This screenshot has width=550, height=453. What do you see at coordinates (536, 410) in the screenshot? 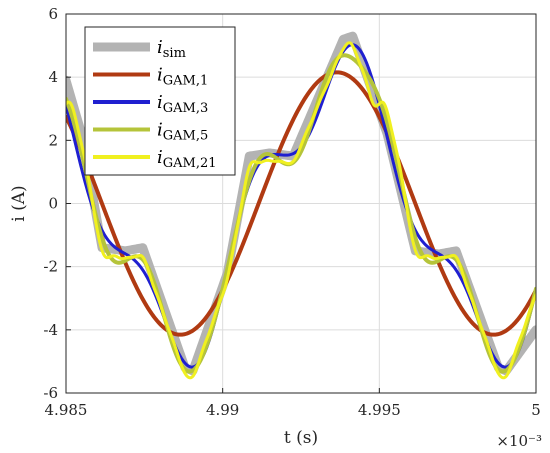
I see `x-tick-label: 5` at bounding box center [536, 410].